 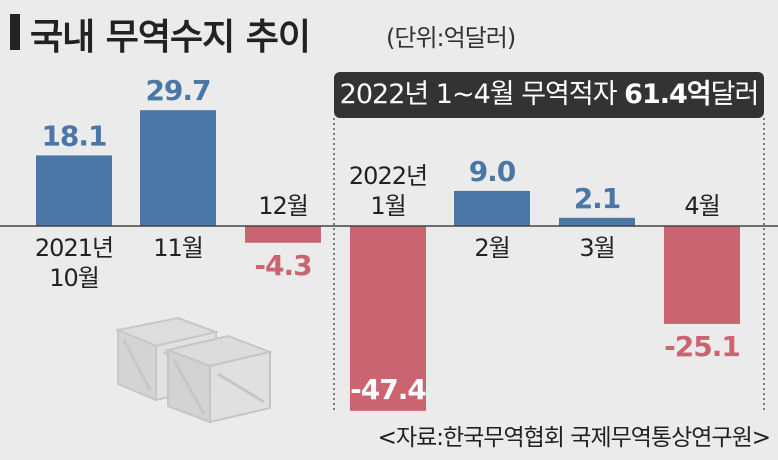 What do you see at coordinates (387, 206) in the screenshot?
I see `category-label: 1월` at bounding box center [387, 206].